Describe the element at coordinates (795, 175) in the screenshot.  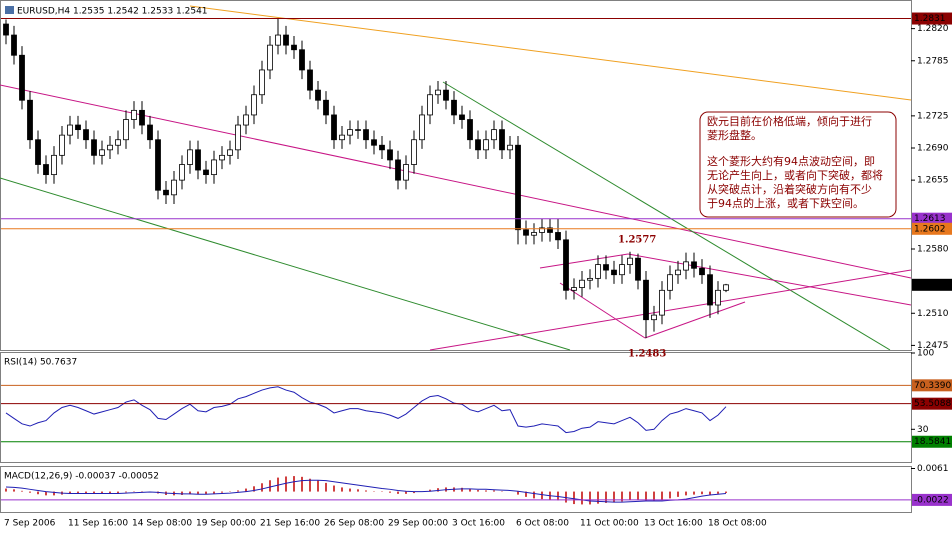
I see `note-line: 无论产生向上，或者向下突破，都将` at that location.